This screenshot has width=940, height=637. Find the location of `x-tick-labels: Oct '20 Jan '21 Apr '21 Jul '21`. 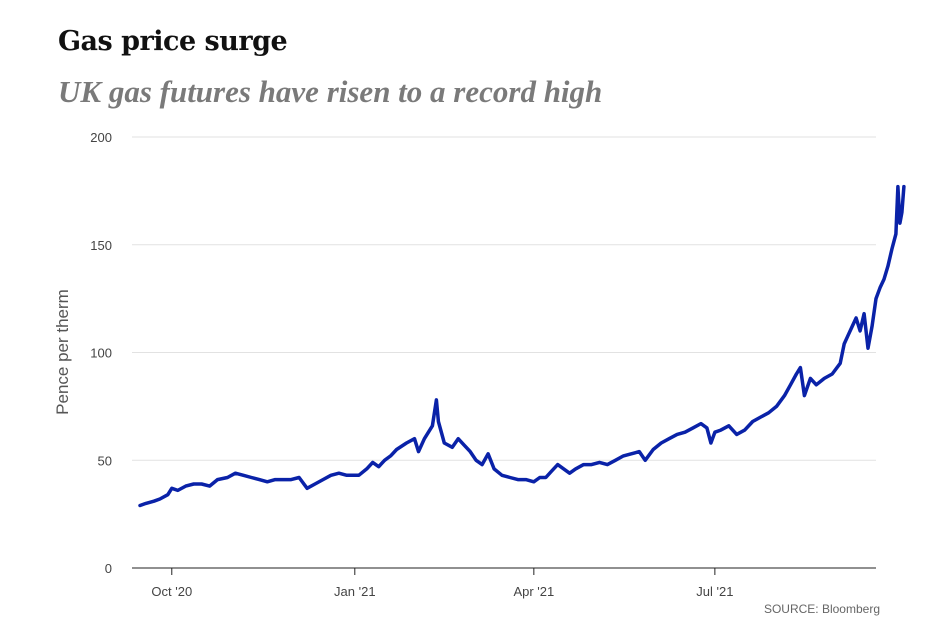

x-tick-labels: Oct '20 Jan '21 Apr '21 Jul '21 is located at coordinates (442, 583).